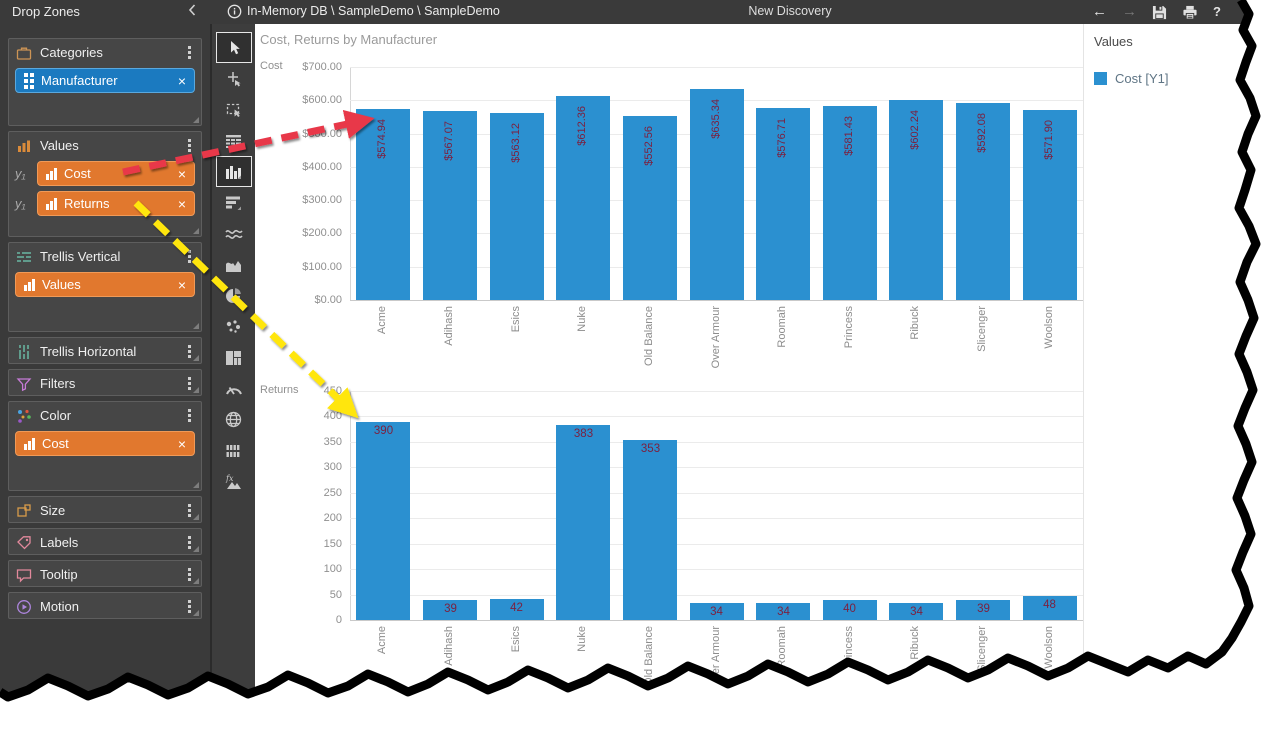  What do you see at coordinates (233, 47) in the screenshot?
I see `pointer-tool-icon` at bounding box center [233, 47].